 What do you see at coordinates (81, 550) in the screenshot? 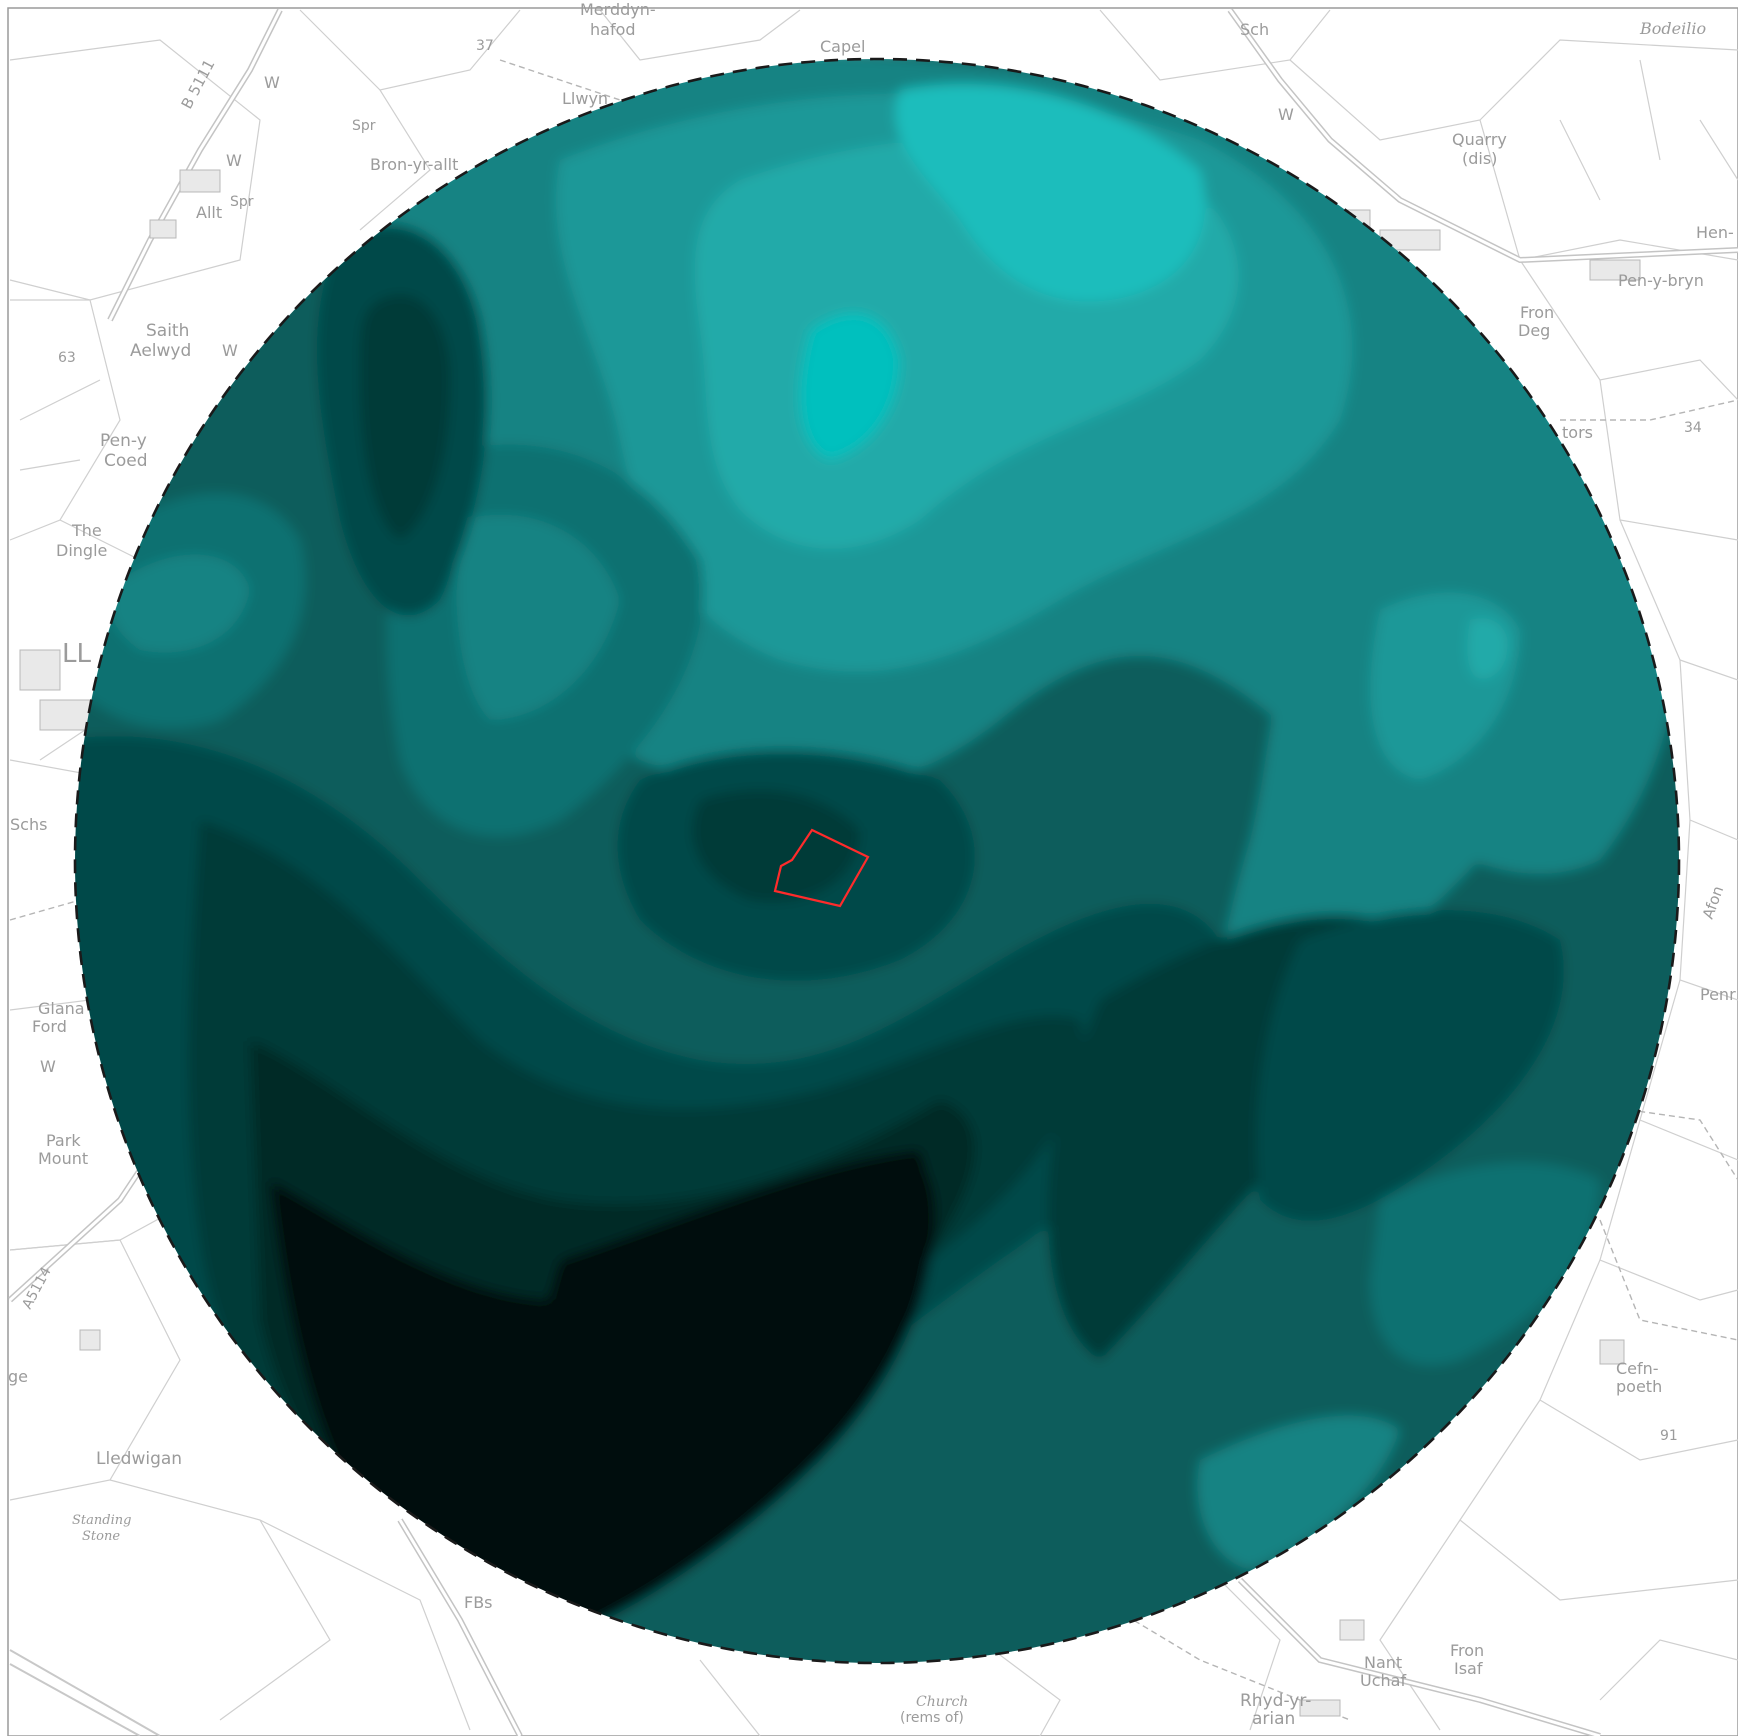
I see `place-label: Dingle` at bounding box center [81, 550].